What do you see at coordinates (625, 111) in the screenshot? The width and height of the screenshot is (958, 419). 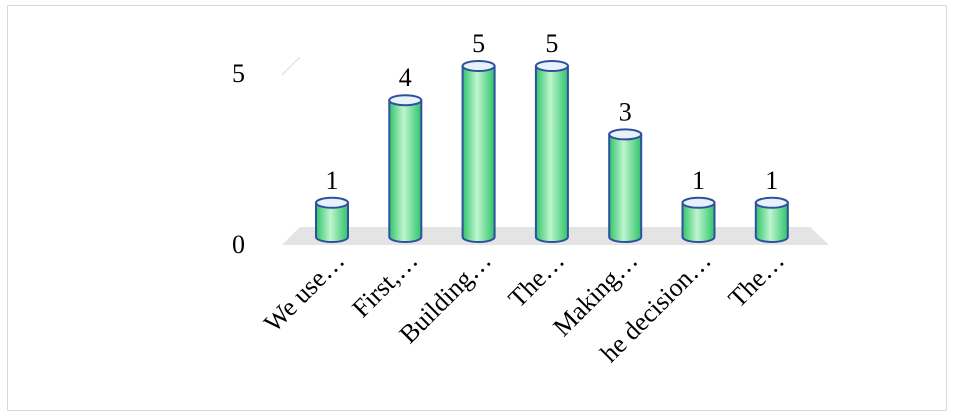 I see `data-label: 3` at bounding box center [625, 111].